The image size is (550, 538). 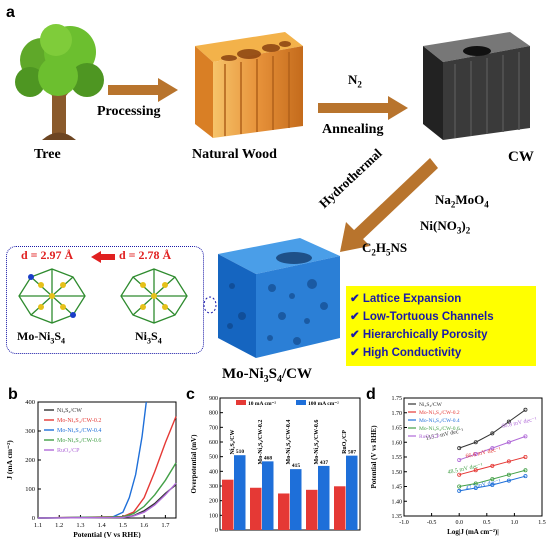 I want to click on mo-ni3s4-cw-image, so click(x=279, y=298).